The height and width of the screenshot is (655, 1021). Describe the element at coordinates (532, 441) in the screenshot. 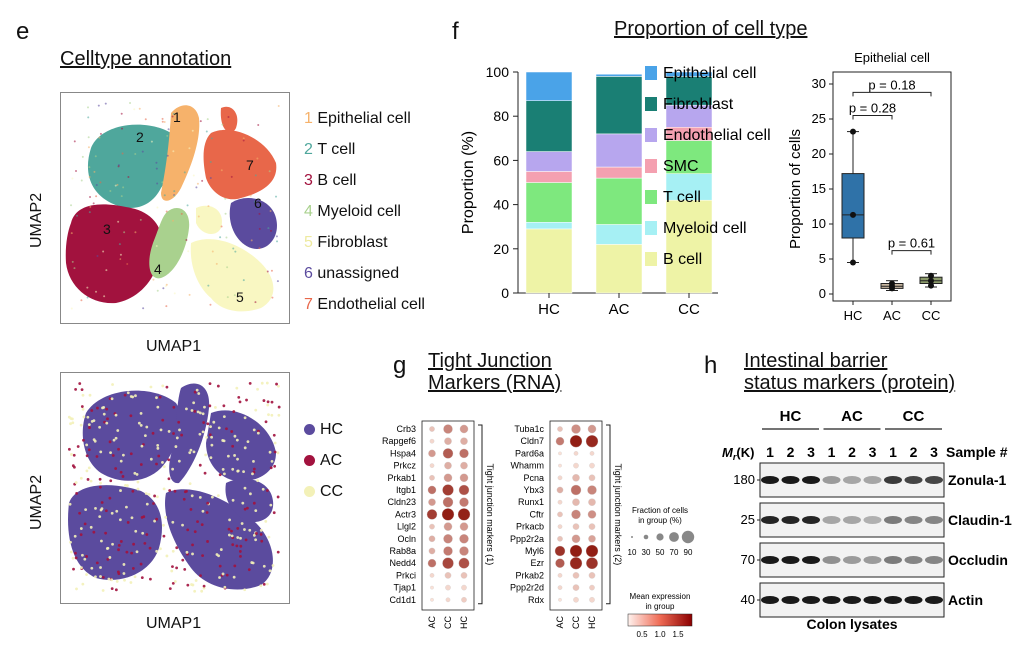

I see `gene-label: Cldn7` at that location.